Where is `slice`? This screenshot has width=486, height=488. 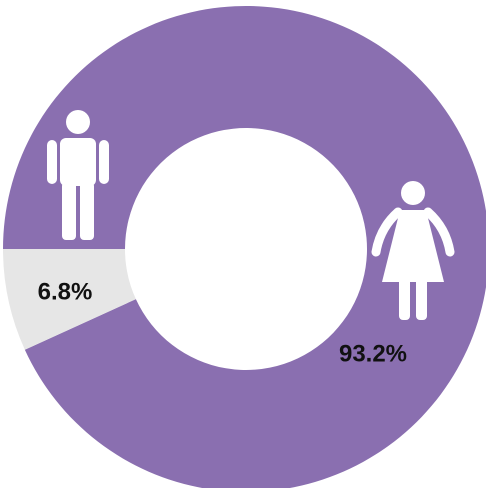 slice is located at coordinates (69, 299).